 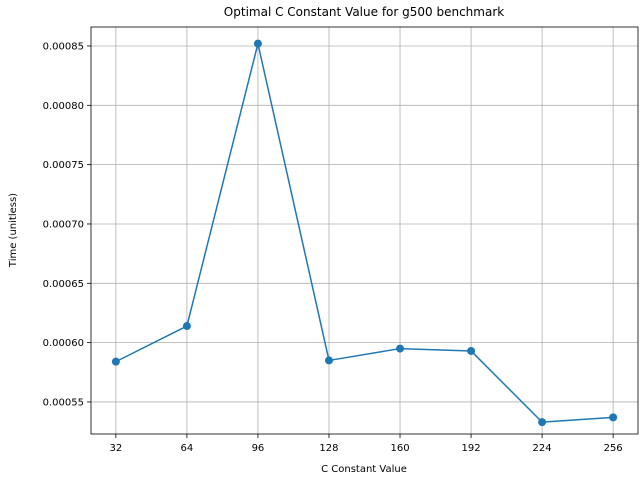 What do you see at coordinates (63, 402) in the screenshot?
I see `y-tick-label: 0.00055` at bounding box center [63, 402].